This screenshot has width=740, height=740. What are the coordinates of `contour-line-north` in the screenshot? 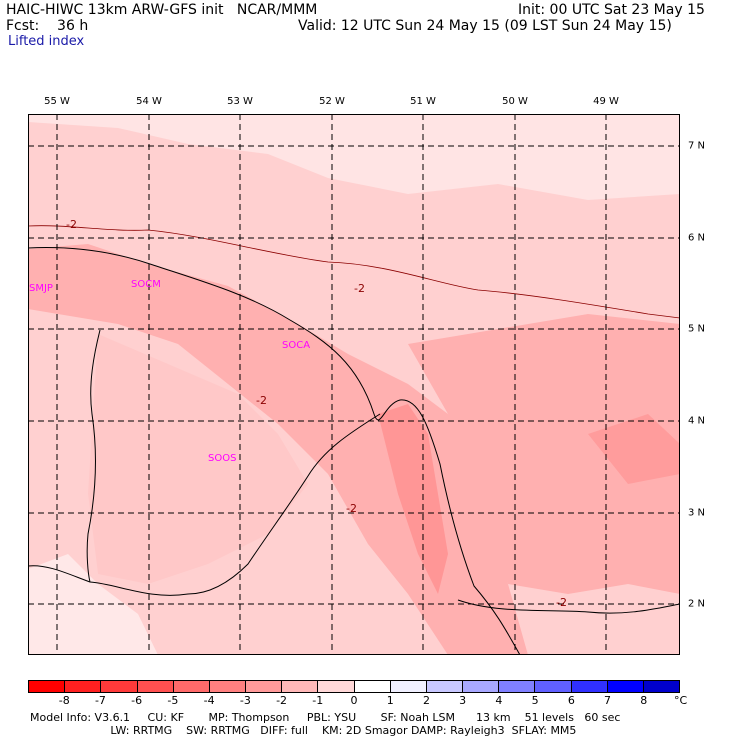 It's located at (354, 272).